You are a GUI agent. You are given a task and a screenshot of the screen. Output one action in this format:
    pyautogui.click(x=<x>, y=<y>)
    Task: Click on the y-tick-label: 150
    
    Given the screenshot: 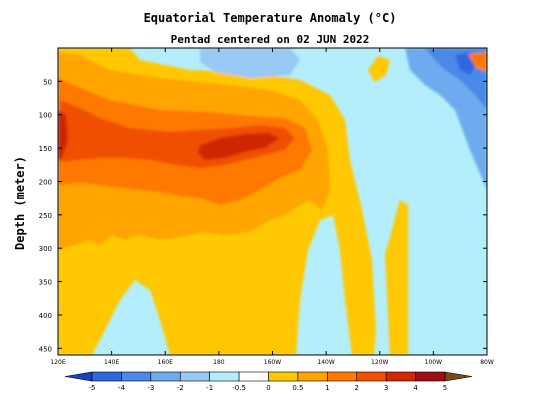 What is the action you would take?
    pyautogui.click(x=45, y=149)
    